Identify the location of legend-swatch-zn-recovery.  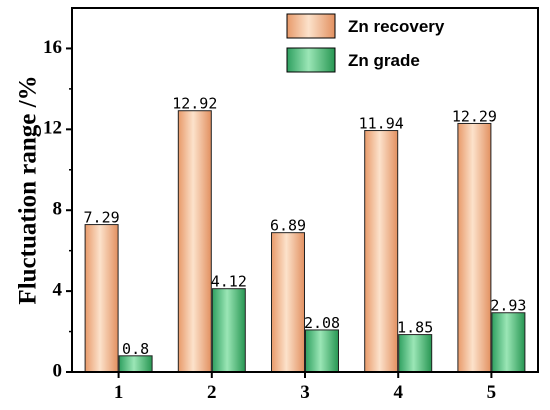
(311, 26).